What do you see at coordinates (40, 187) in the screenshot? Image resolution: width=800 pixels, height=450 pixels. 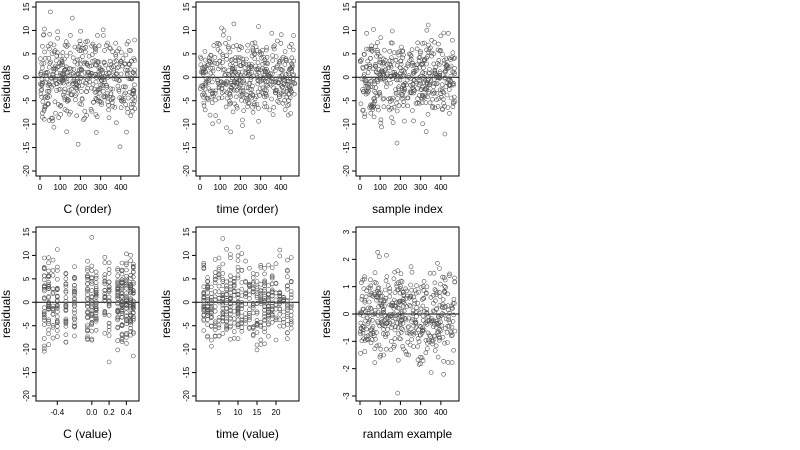 I see `x-tick-label: 0` at bounding box center [40, 187].